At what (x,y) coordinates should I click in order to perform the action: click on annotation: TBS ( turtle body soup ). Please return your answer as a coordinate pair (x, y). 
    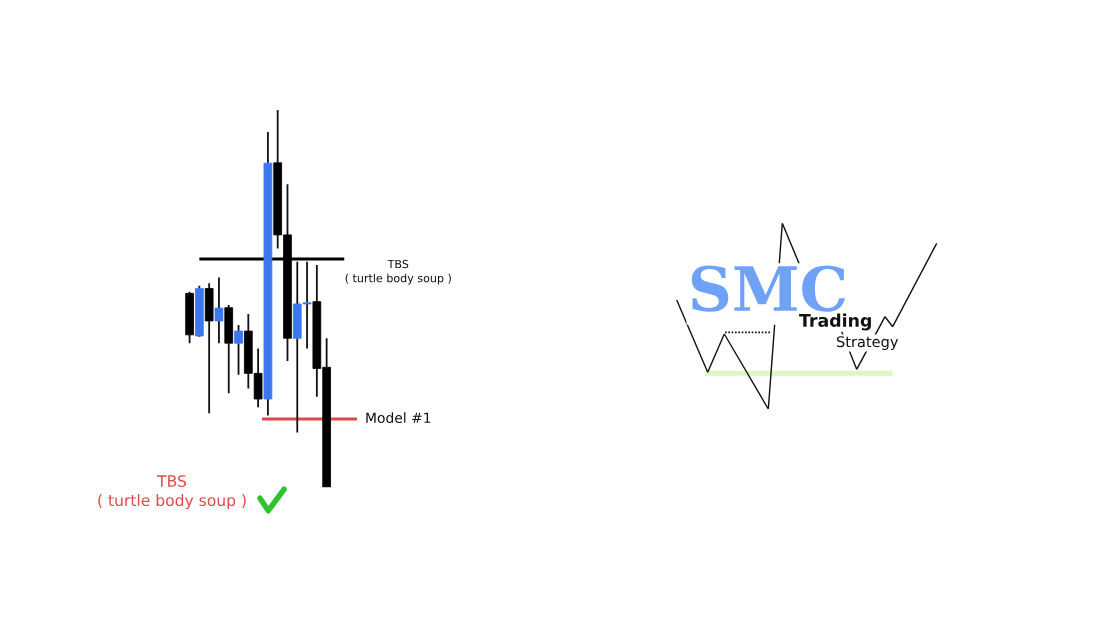
    Looking at the image, I should click on (172, 492).